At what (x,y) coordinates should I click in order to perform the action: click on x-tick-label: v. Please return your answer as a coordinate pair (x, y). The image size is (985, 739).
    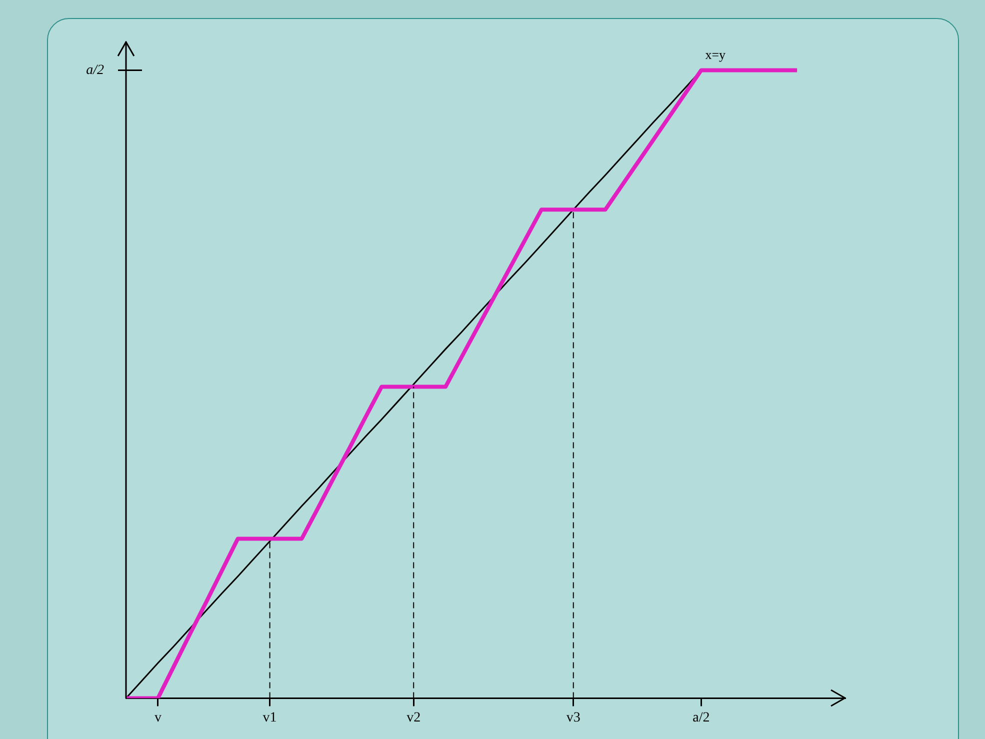
    Looking at the image, I should click on (158, 718).